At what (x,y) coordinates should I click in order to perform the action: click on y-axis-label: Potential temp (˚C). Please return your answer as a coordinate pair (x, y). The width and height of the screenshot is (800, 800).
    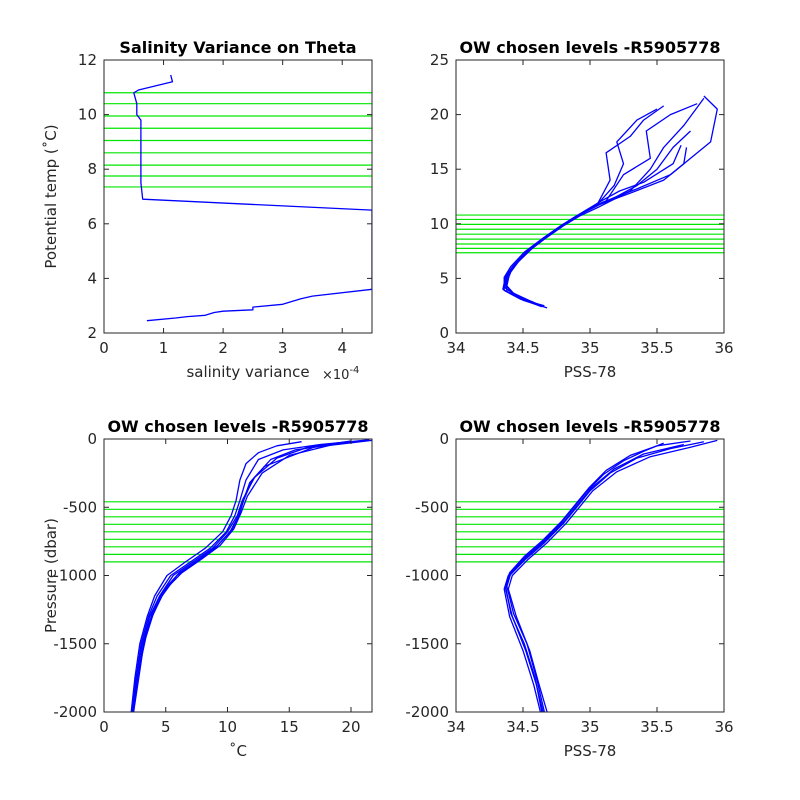
    Looking at the image, I should click on (51, 196).